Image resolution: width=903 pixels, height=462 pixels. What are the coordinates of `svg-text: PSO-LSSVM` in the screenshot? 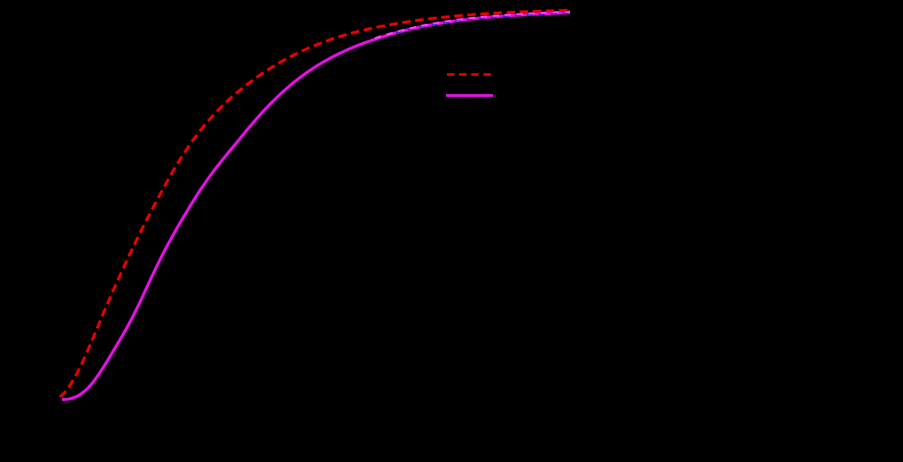 It's located at (535, 95).